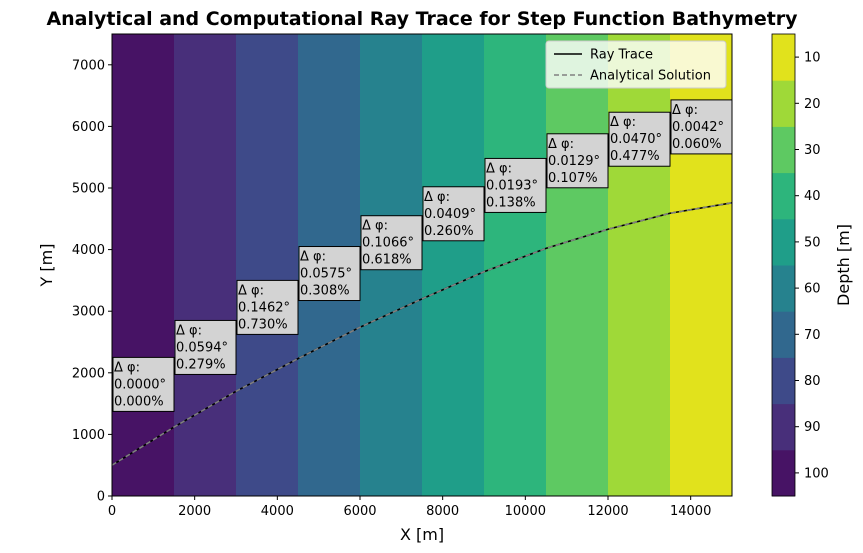 This screenshot has height=553, width=863. I want to click on x-tick-label: 12000, so click(607, 511).